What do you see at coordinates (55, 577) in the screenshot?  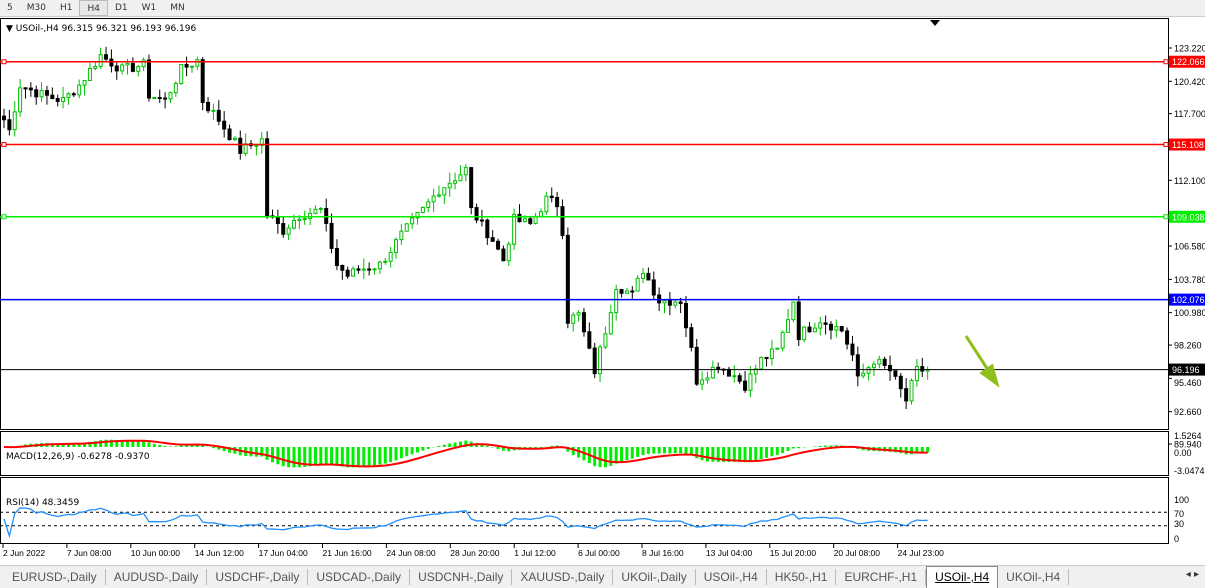 I see `chart-tab: EURUSD-,Daily` at bounding box center [55, 577].